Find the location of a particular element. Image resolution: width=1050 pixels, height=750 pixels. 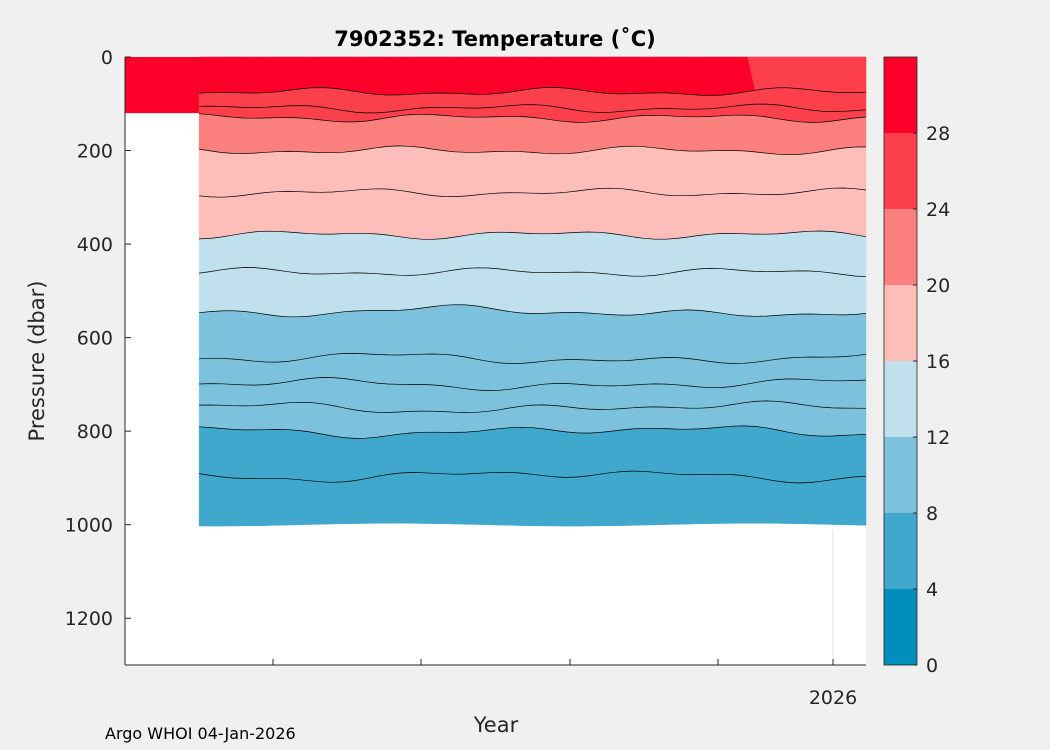

colorbar-tick-label-24: 24 is located at coordinates (938, 210).